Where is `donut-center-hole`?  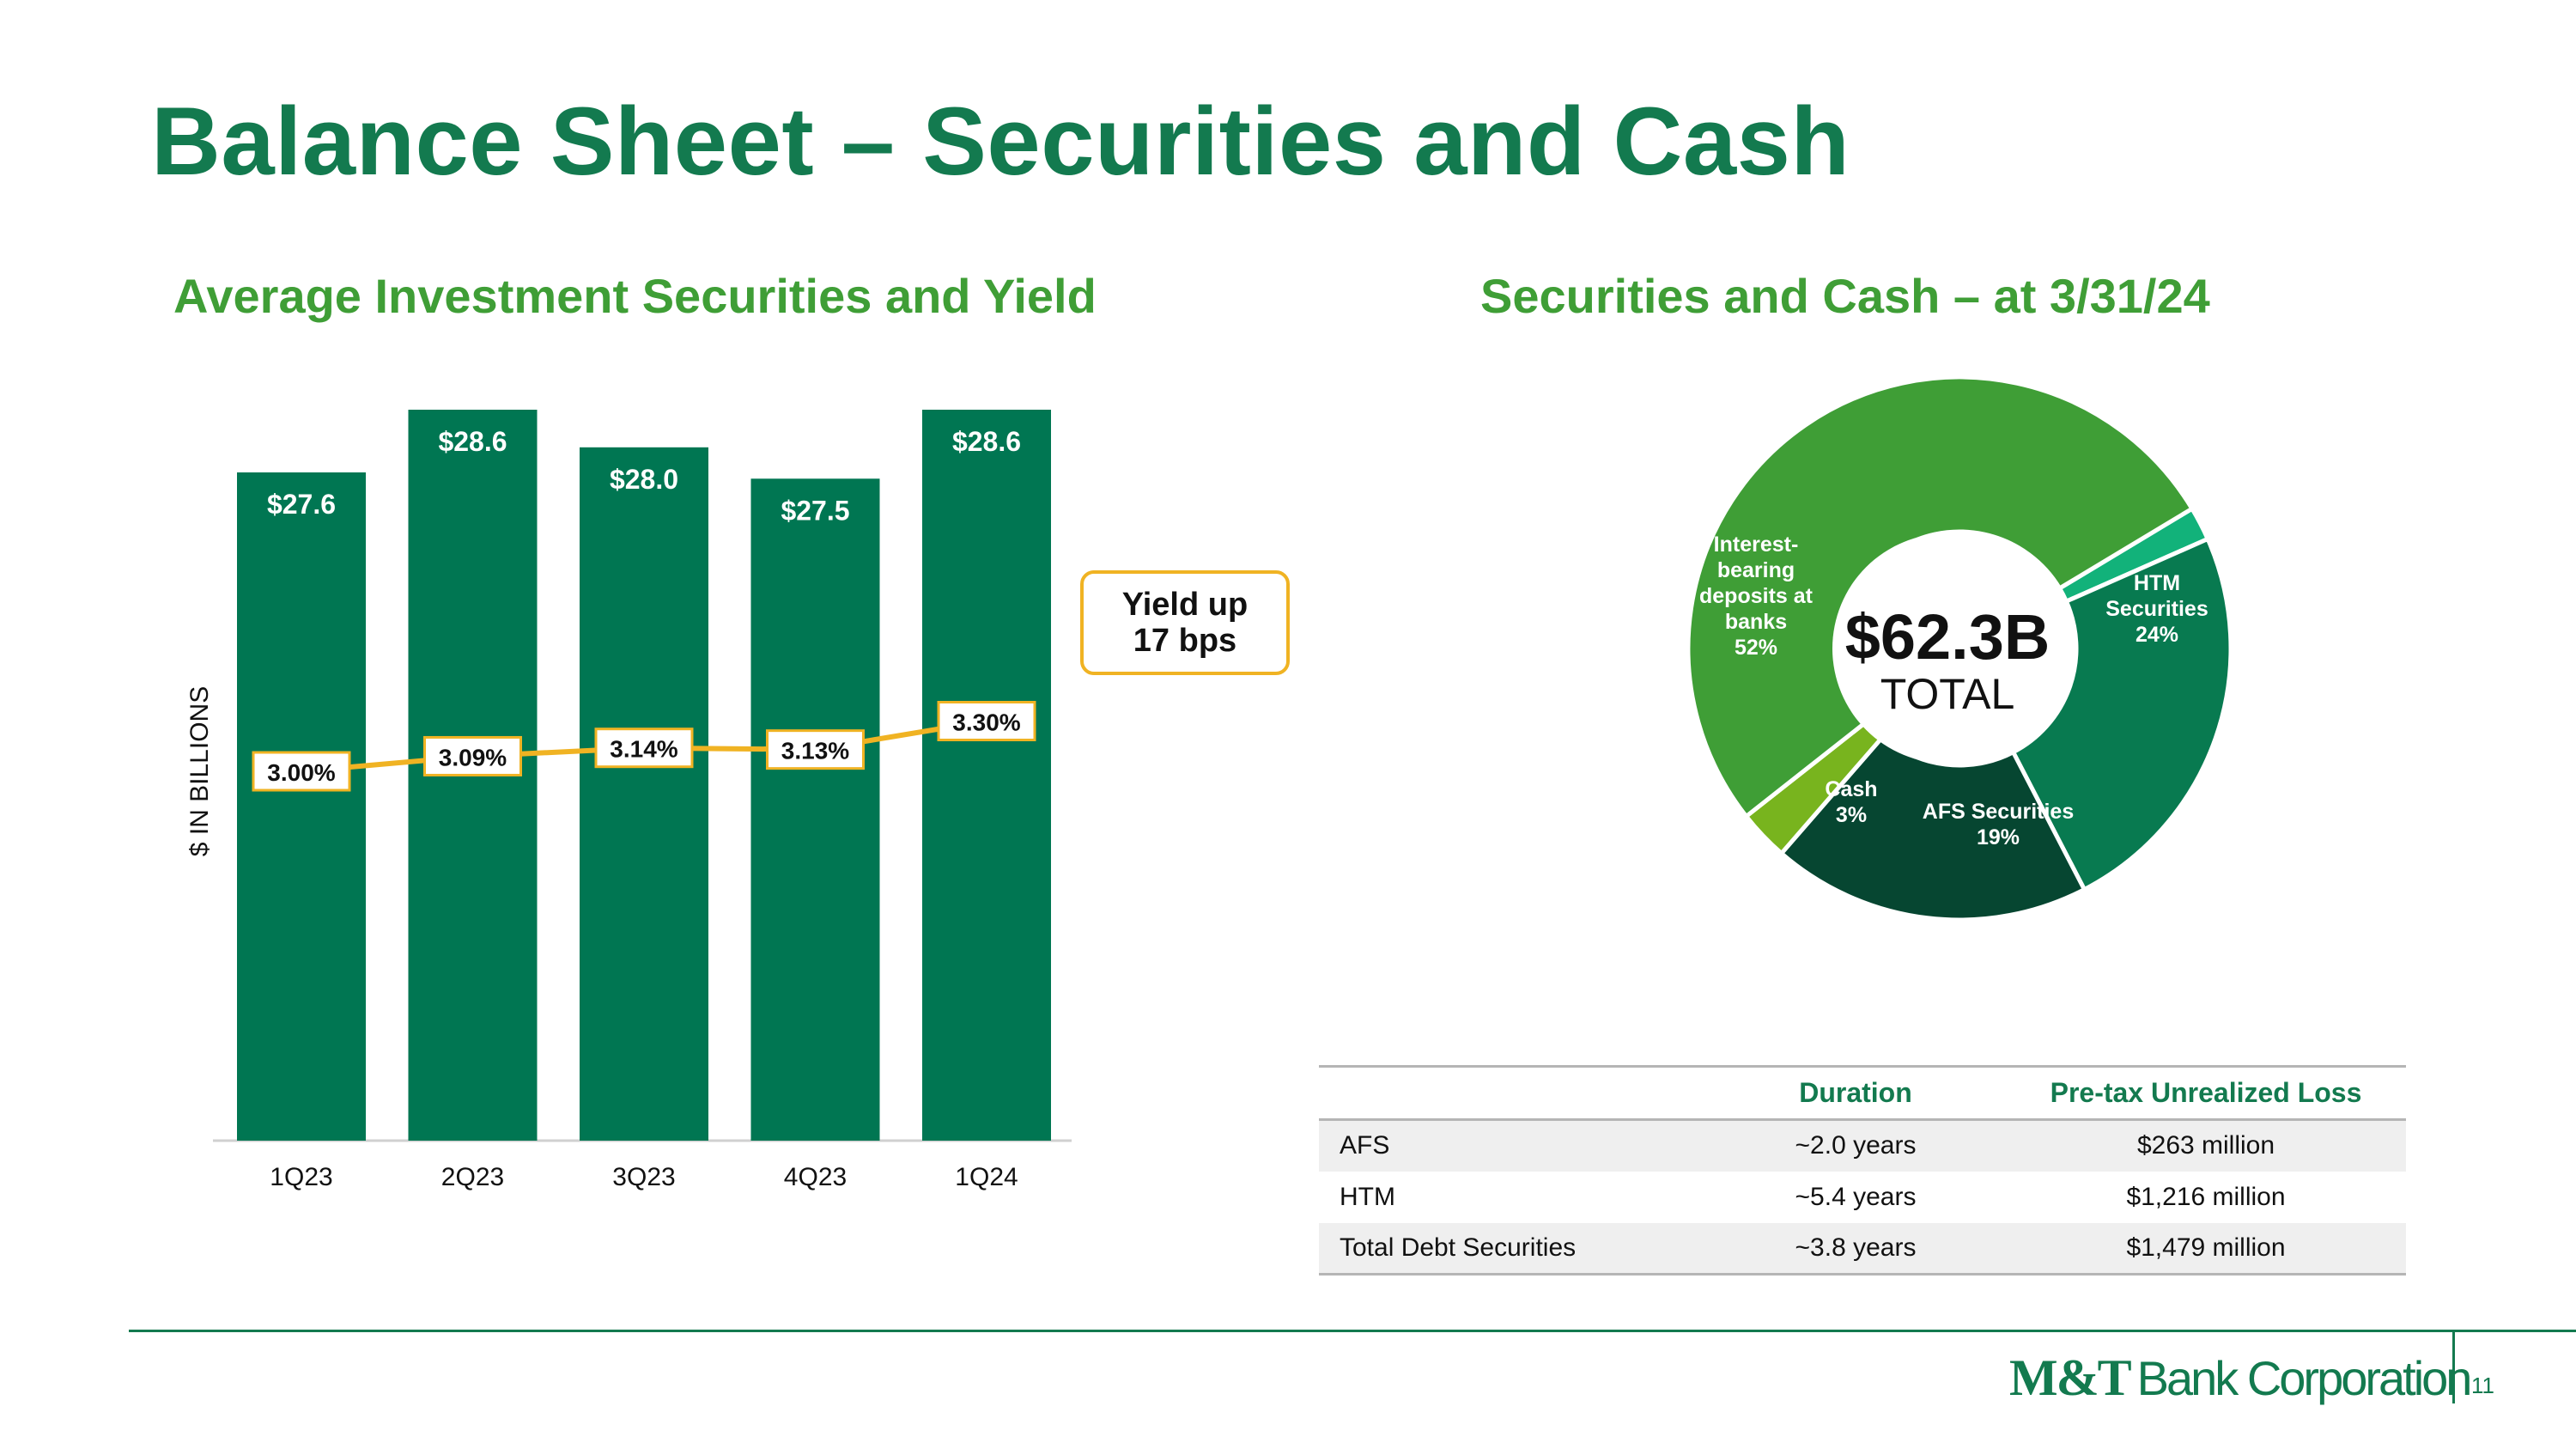
donut-center-hole is located at coordinates (1947, 648).